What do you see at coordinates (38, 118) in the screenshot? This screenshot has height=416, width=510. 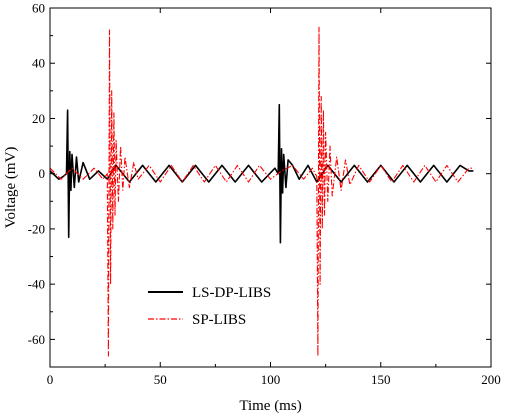 I see `y-tick-label: 20` at bounding box center [38, 118].